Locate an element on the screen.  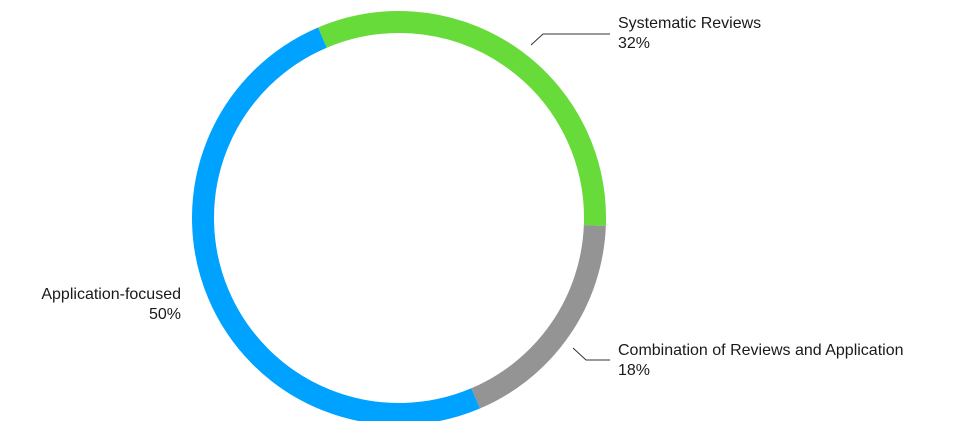
slice-value-label: 50% is located at coordinates (165, 314).